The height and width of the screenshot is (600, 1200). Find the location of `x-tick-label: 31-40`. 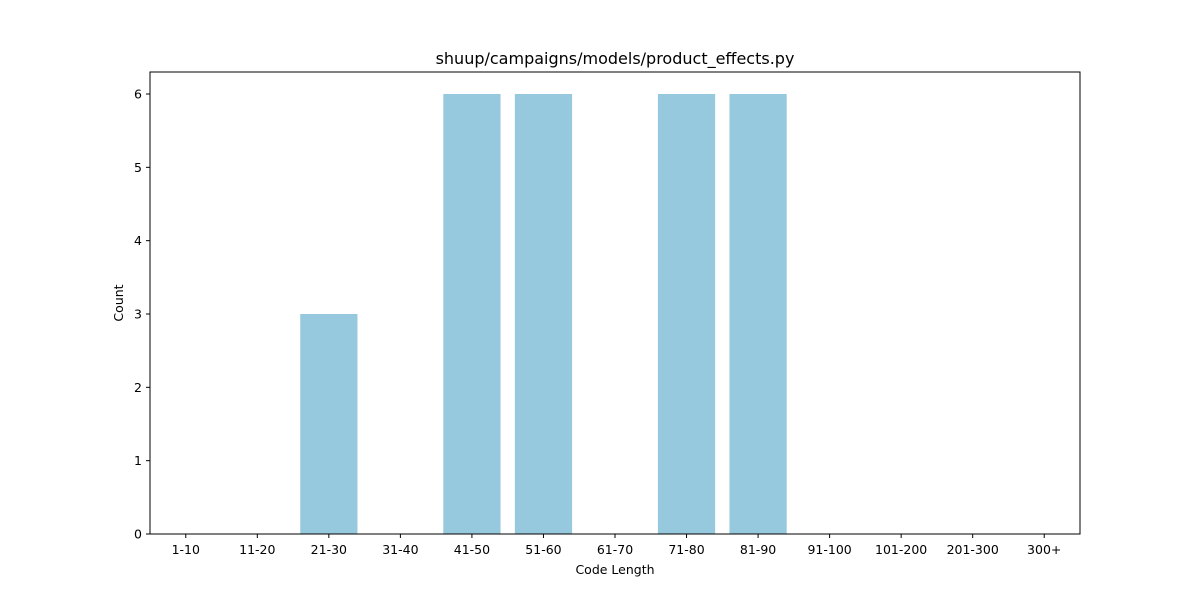

x-tick-label: 31-40 is located at coordinates (400, 549).